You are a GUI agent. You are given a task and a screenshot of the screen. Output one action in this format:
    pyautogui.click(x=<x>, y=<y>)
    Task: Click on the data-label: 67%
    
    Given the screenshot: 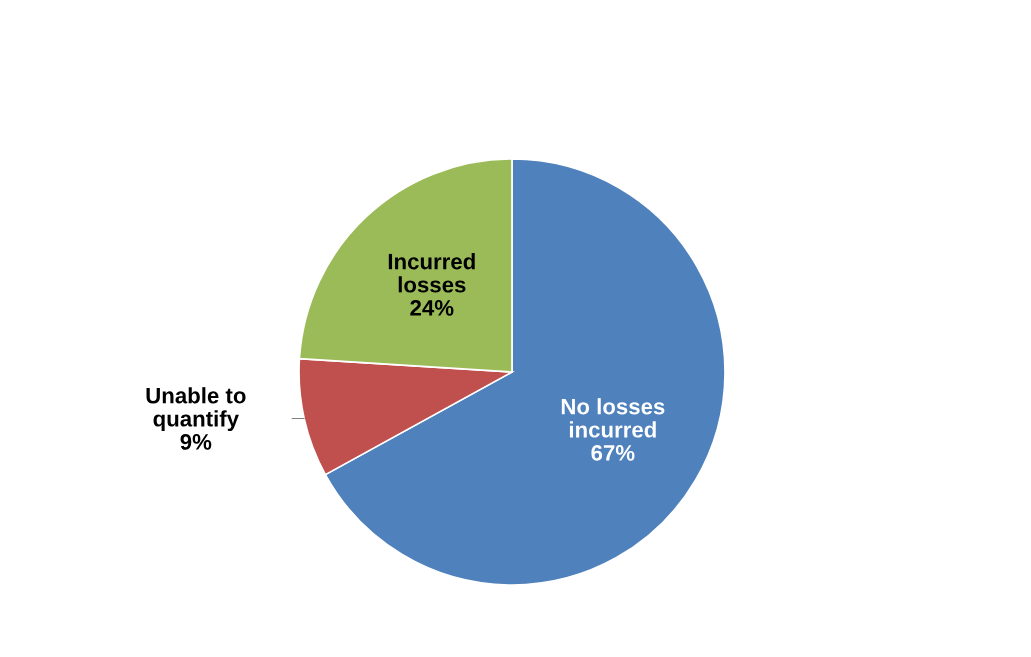 What is the action you would take?
    pyautogui.click(x=613, y=452)
    